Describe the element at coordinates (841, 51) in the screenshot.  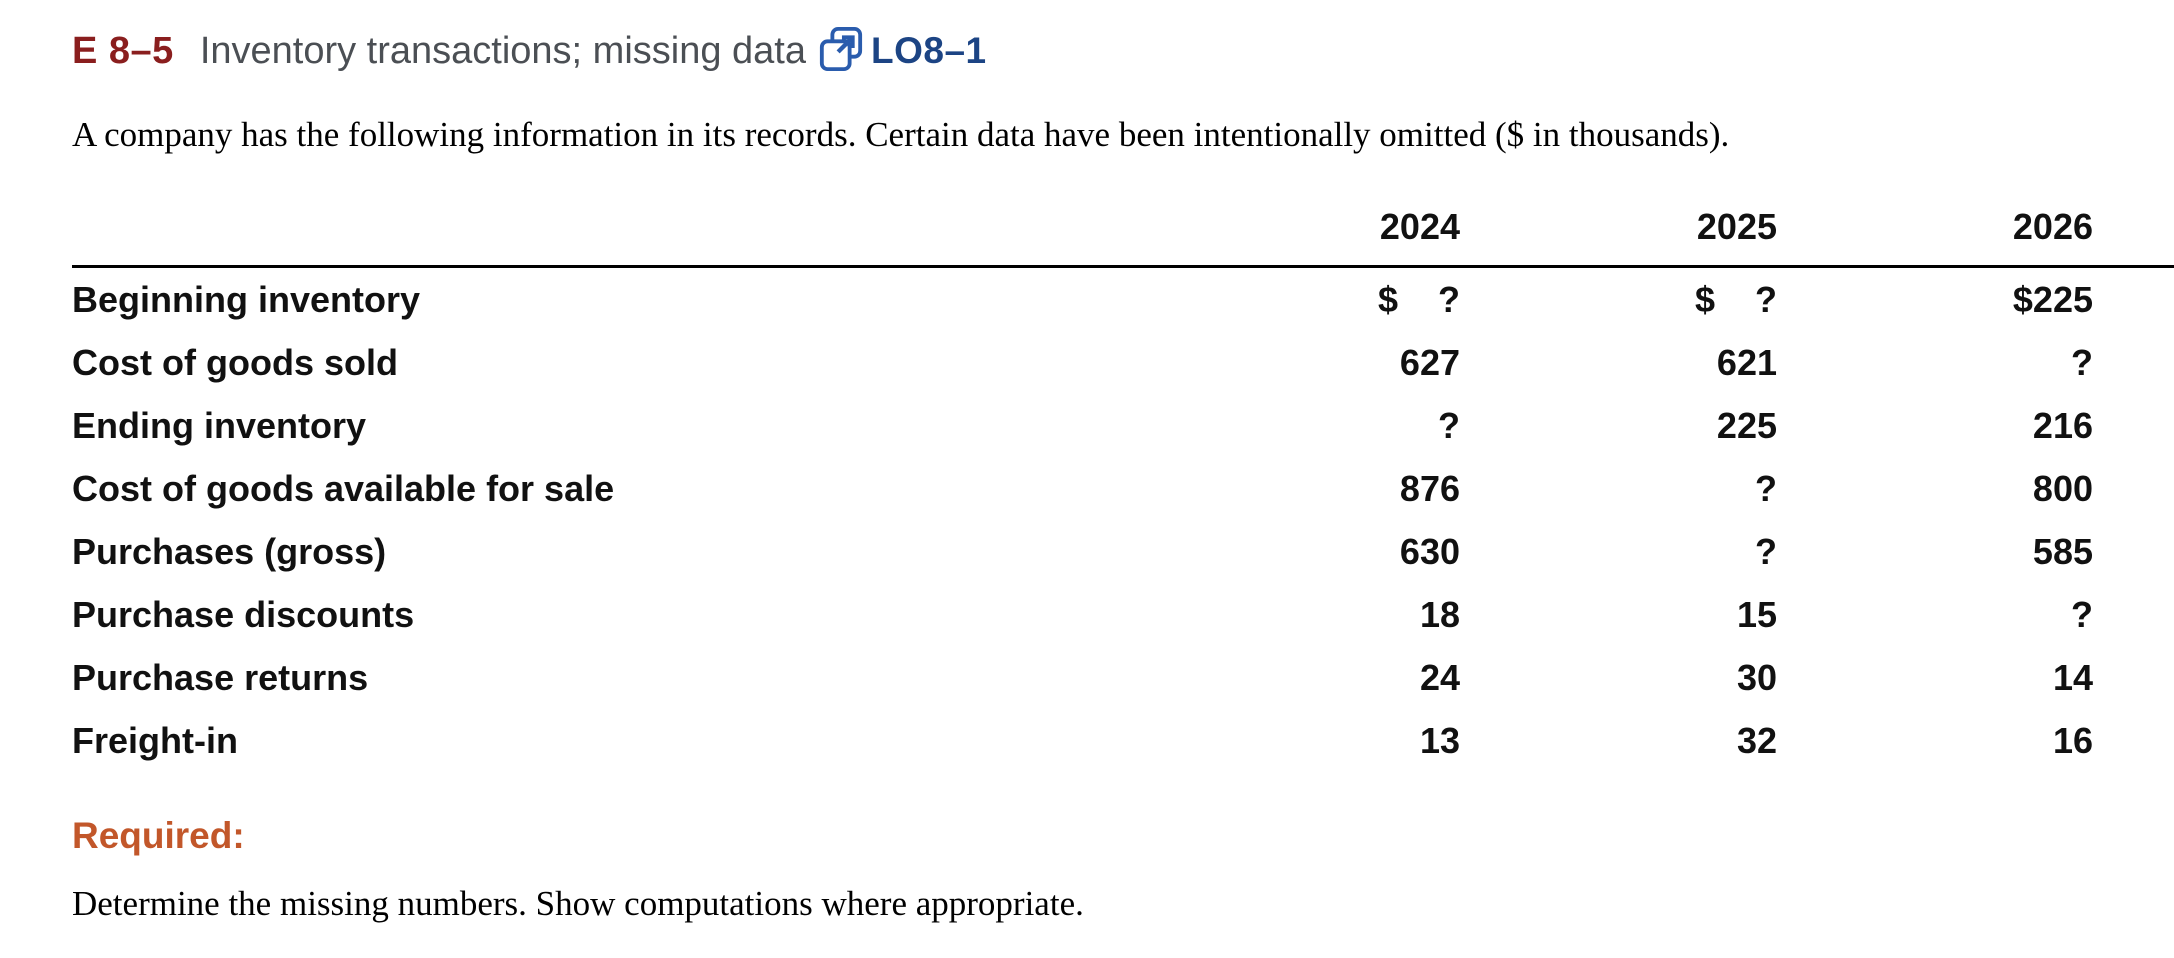
I see `external-link-icon` at that location.